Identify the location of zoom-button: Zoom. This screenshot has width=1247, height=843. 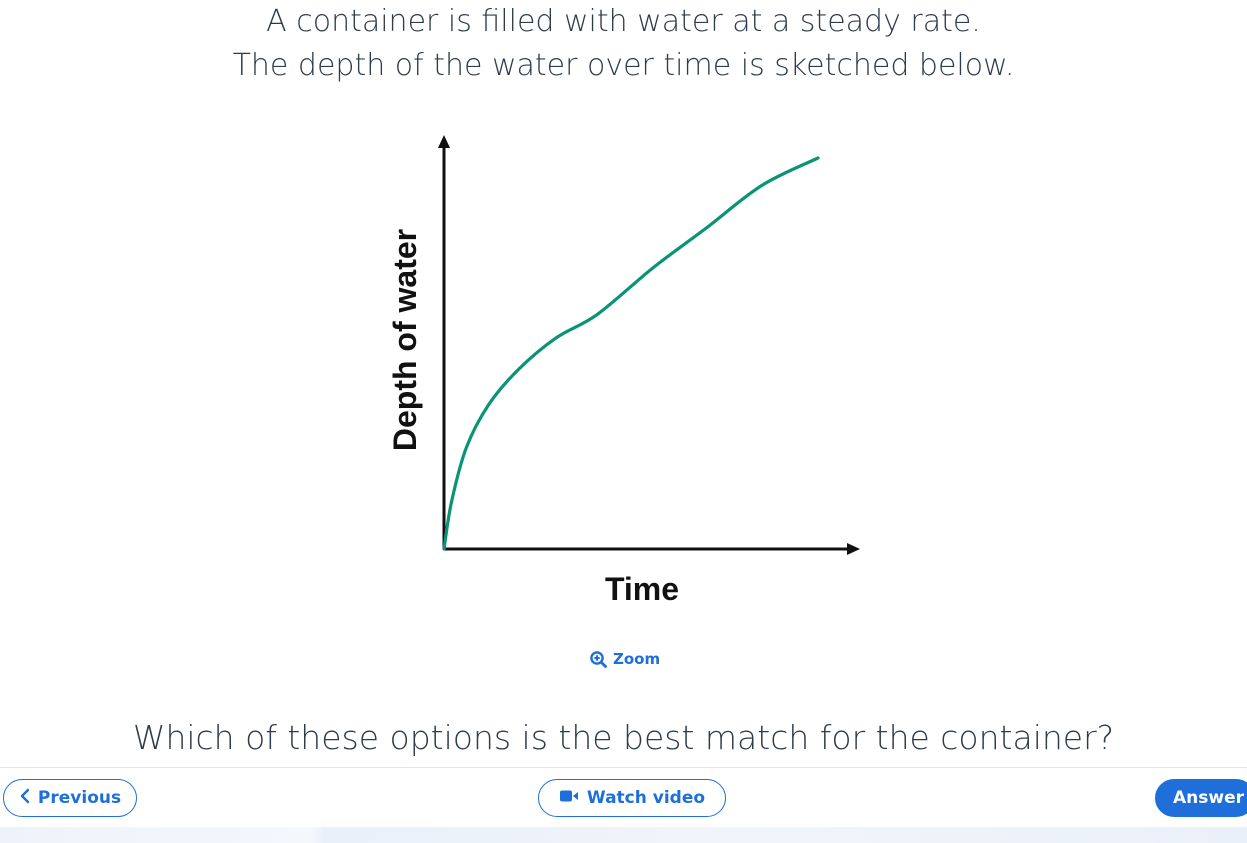
(625, 659).